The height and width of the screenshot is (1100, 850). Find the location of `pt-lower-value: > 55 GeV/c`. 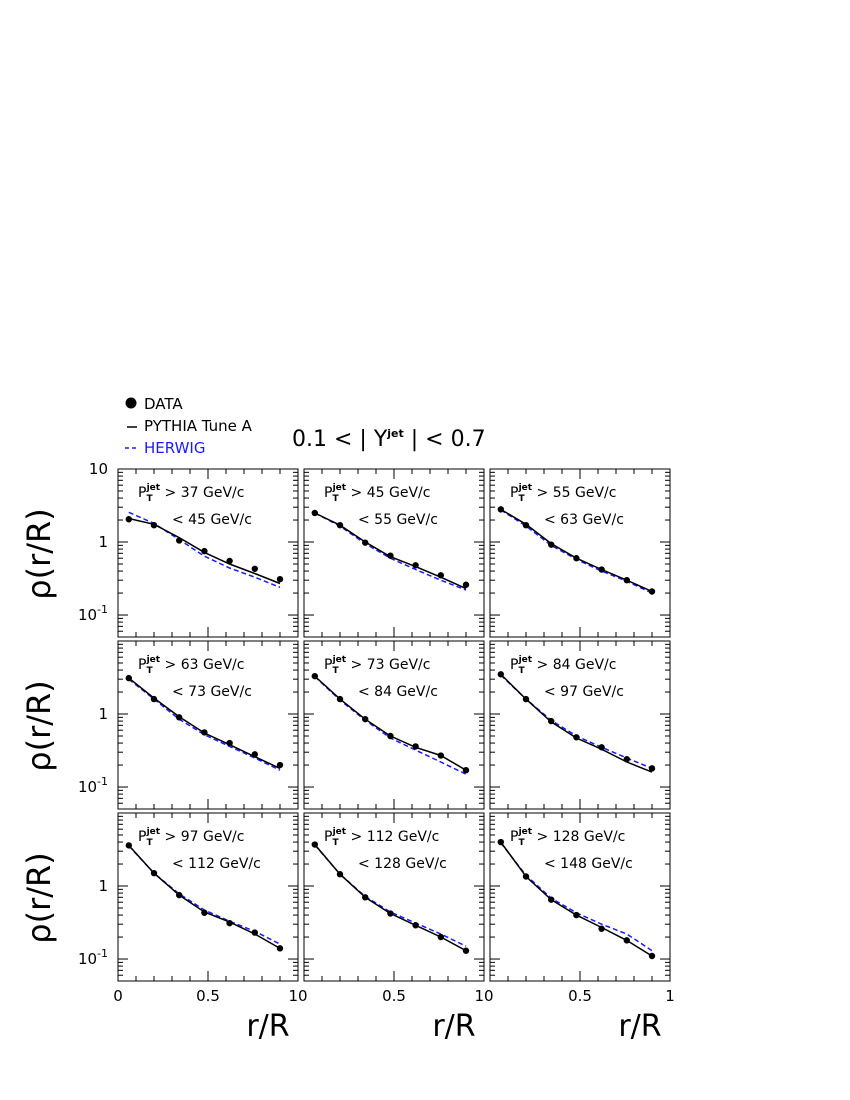

pt-lower-value: > 55 GeV/c is located at coordinates (574, 493).